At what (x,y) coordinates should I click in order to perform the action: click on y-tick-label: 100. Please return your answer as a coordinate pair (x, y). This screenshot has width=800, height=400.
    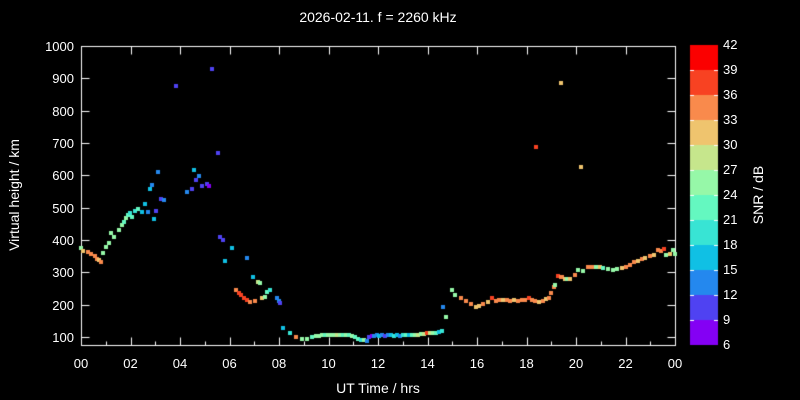
    Looking at the image, I should click on (63, 337).